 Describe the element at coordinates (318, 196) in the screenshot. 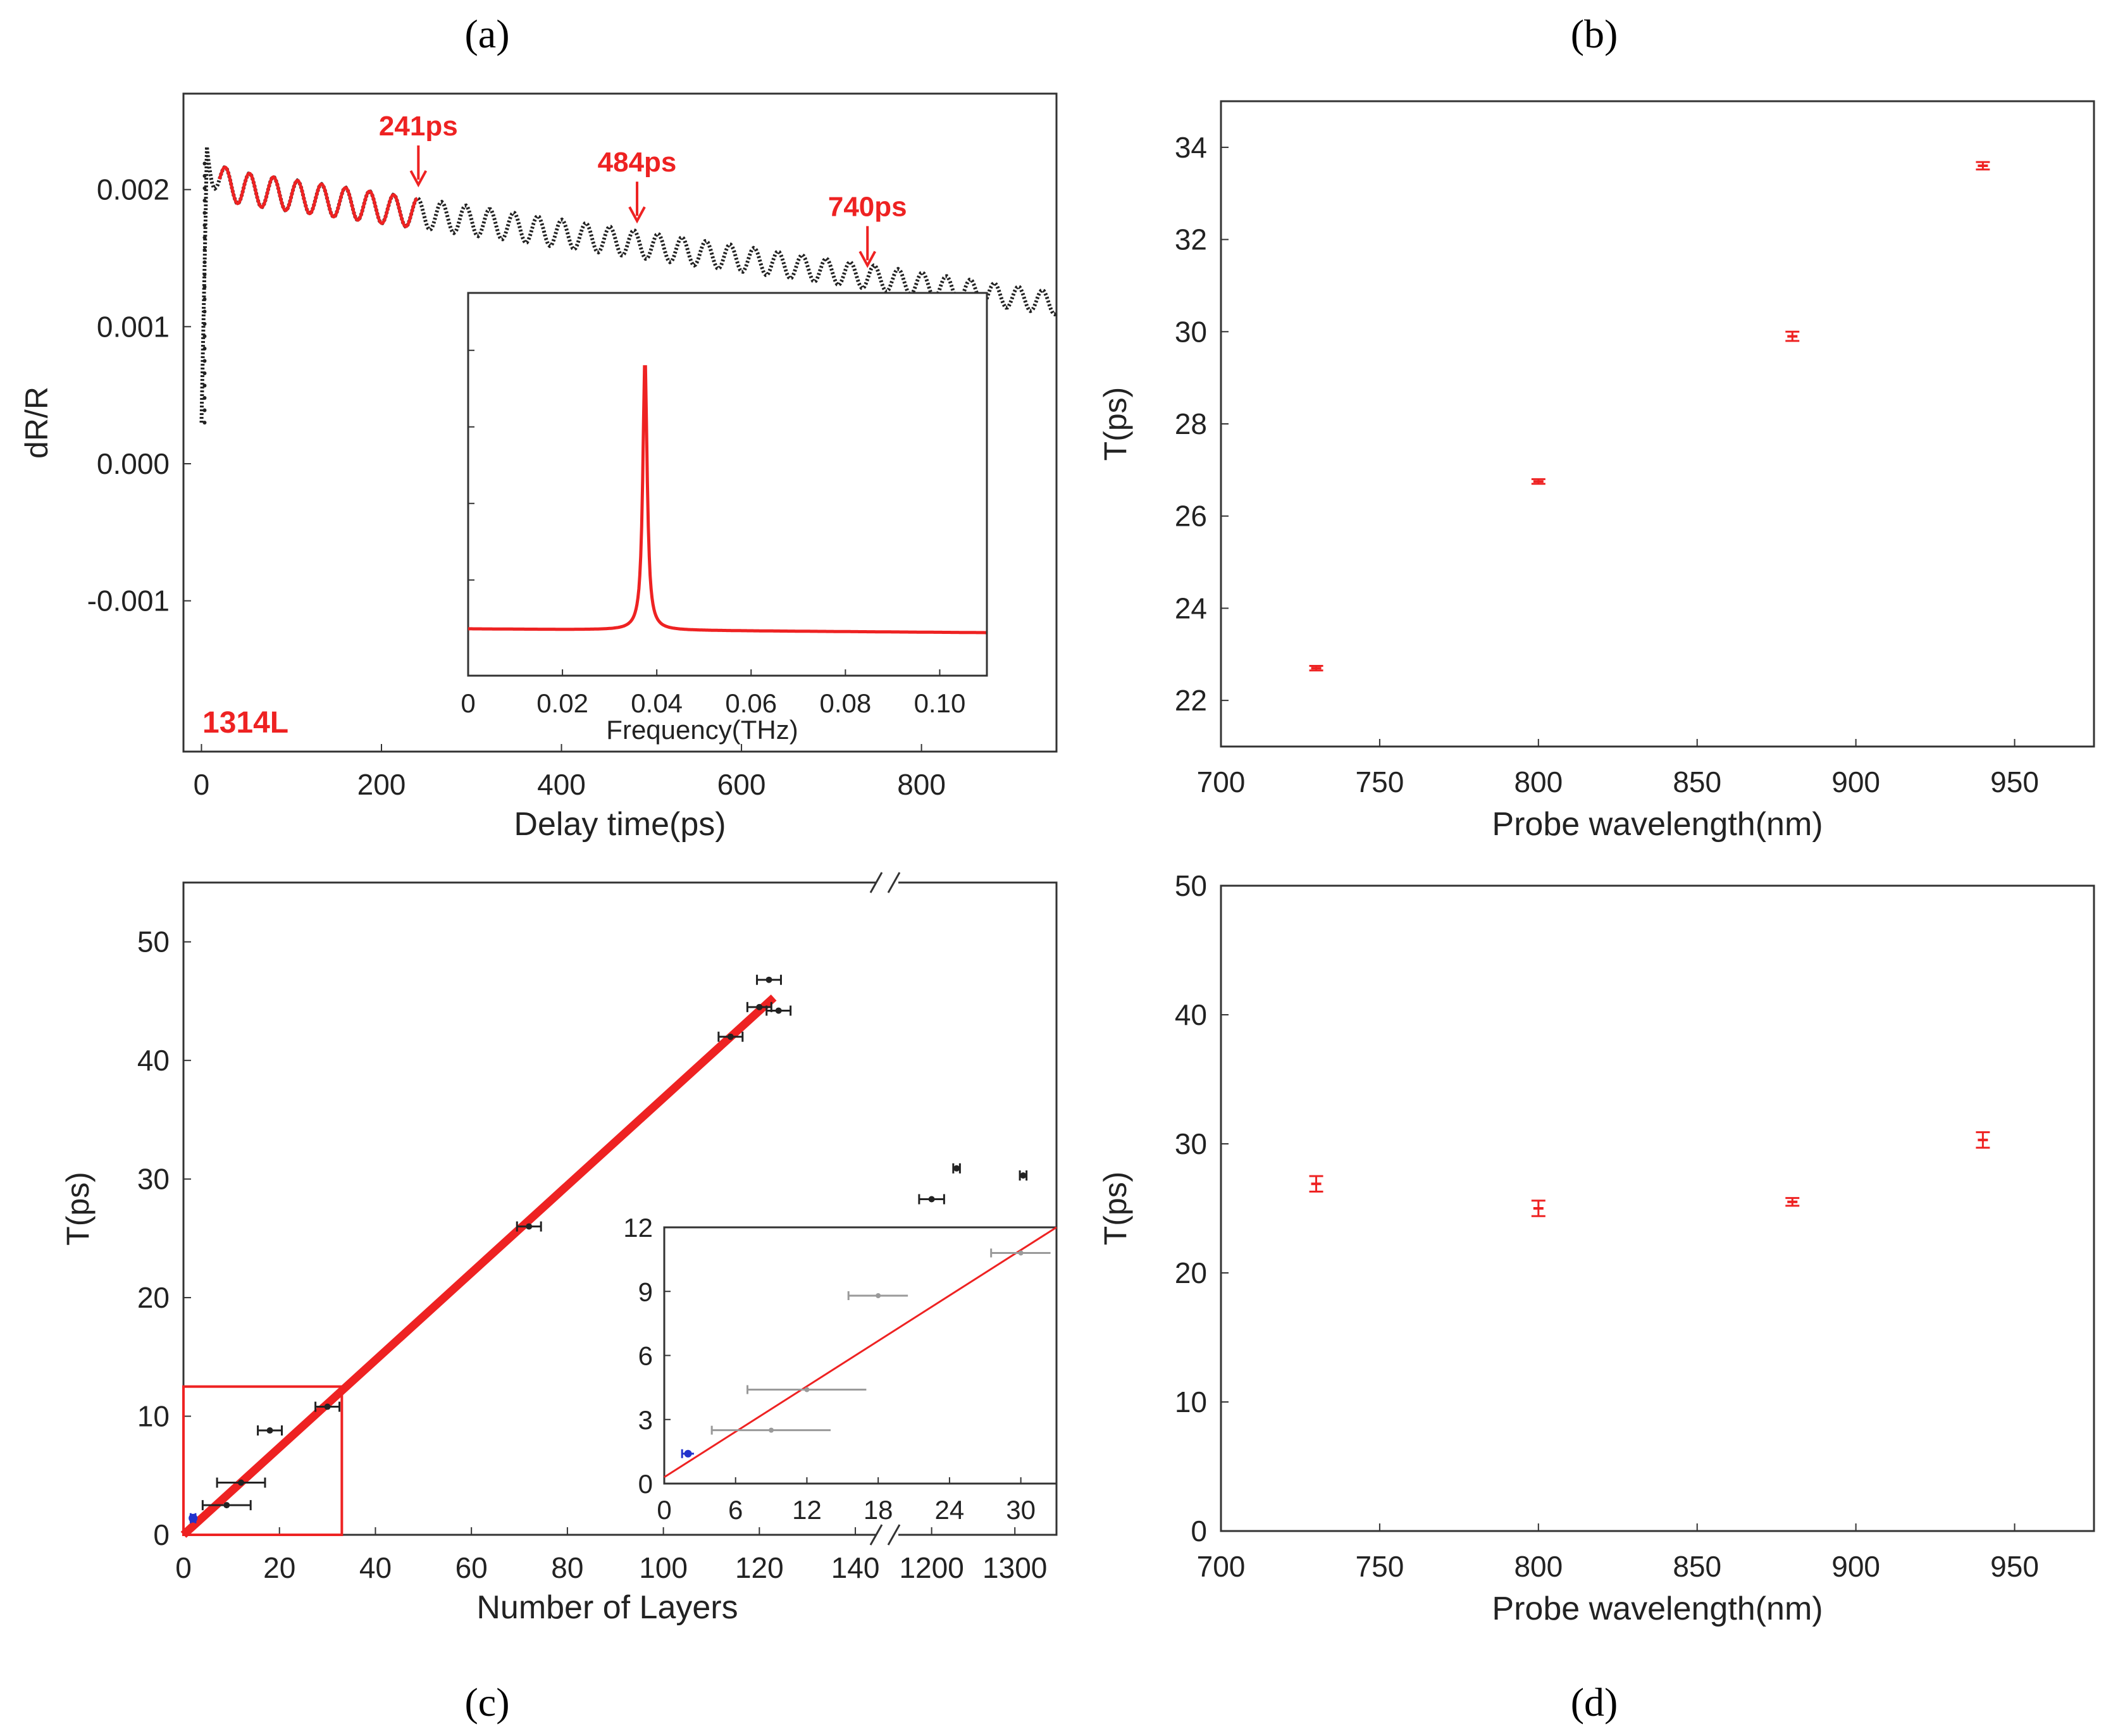

I see `series-fit` at that location.